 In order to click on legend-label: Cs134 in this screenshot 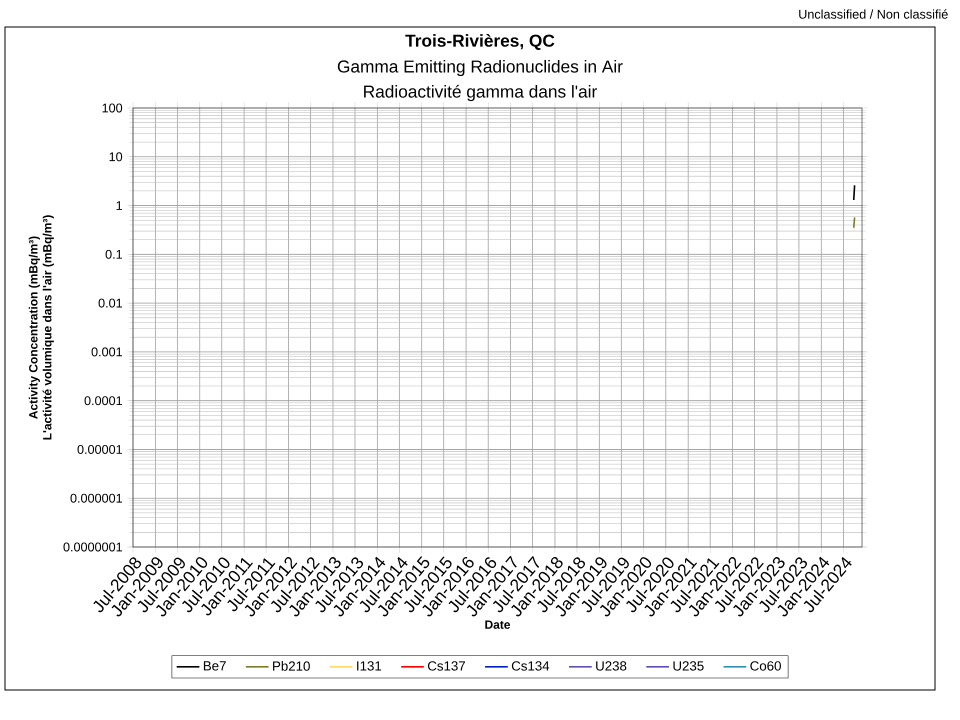, I will do `click(531, 666)`.